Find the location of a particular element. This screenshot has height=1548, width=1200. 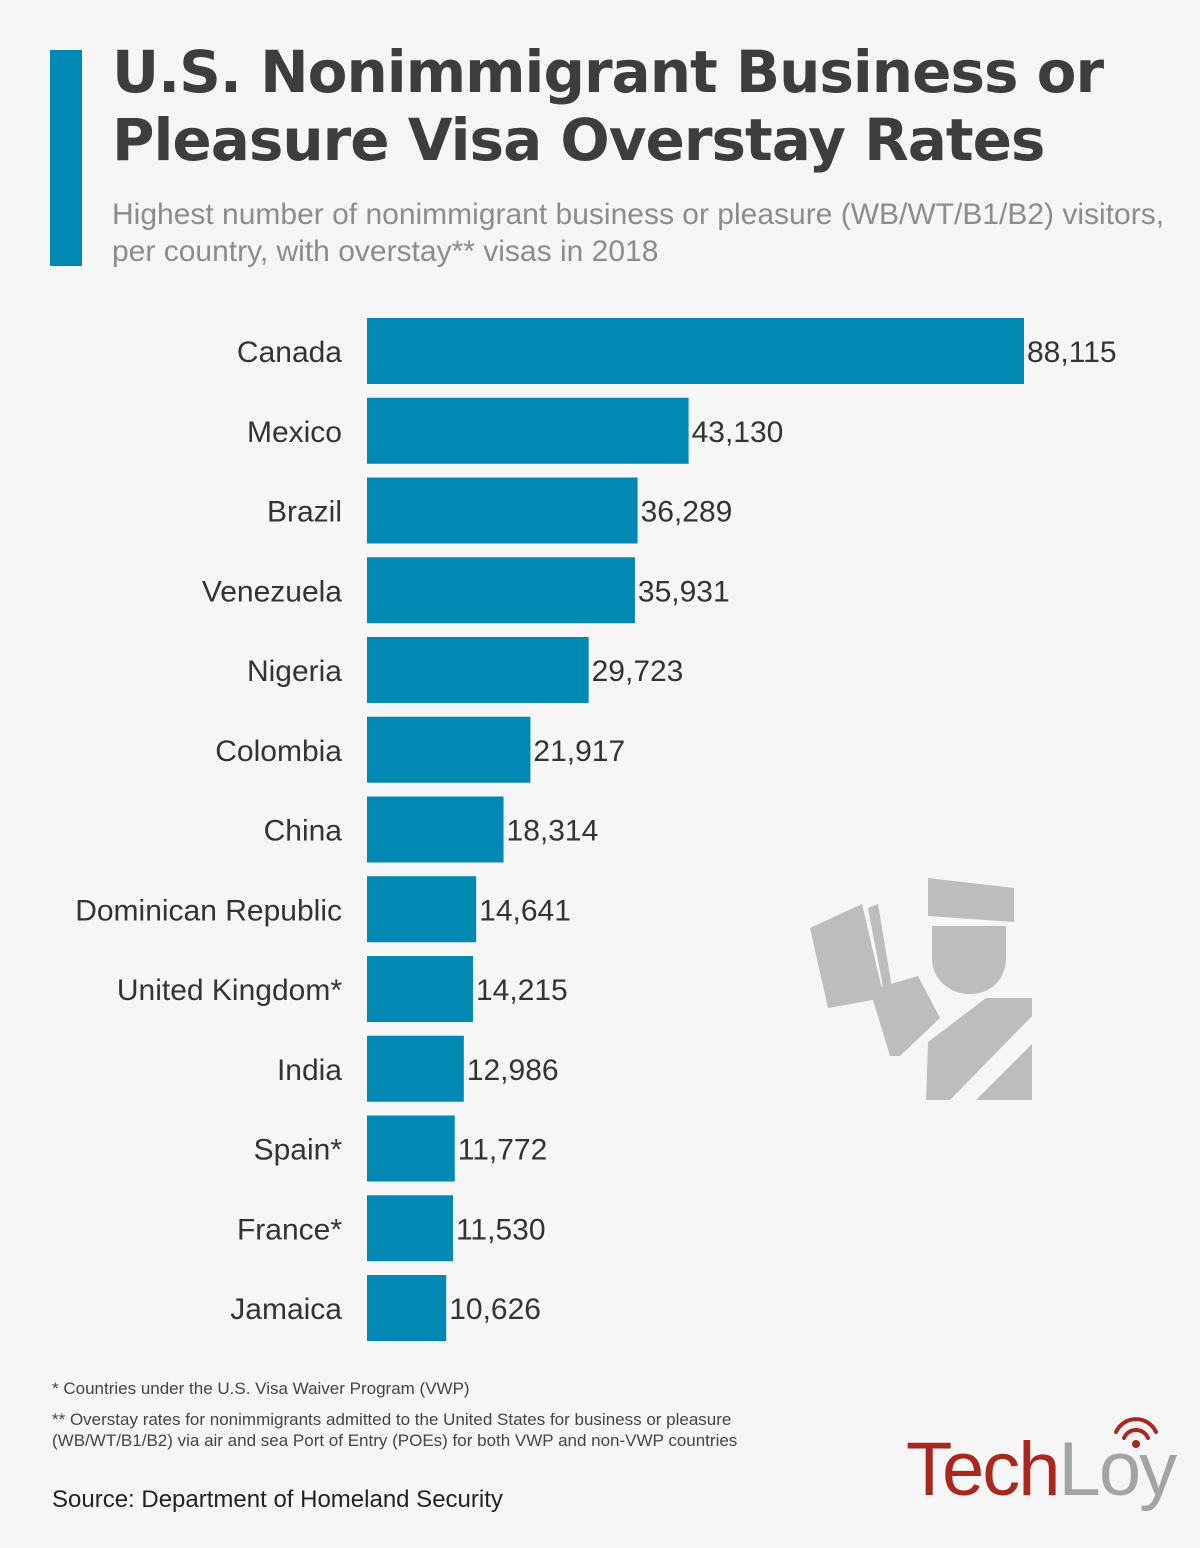

value-label: 11,530 is located at coordinates (501, 1229).